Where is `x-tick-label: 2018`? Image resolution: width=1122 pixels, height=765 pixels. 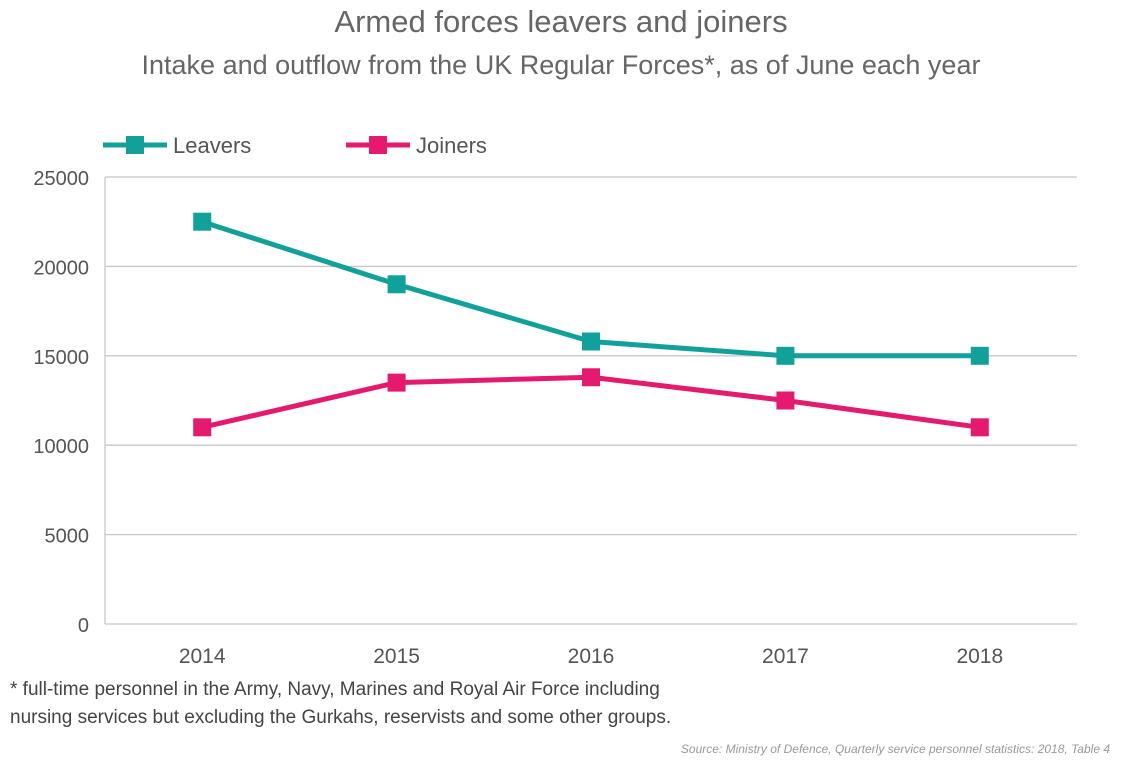
x-tick-label: 2018 is located at coordinates (979, 656).